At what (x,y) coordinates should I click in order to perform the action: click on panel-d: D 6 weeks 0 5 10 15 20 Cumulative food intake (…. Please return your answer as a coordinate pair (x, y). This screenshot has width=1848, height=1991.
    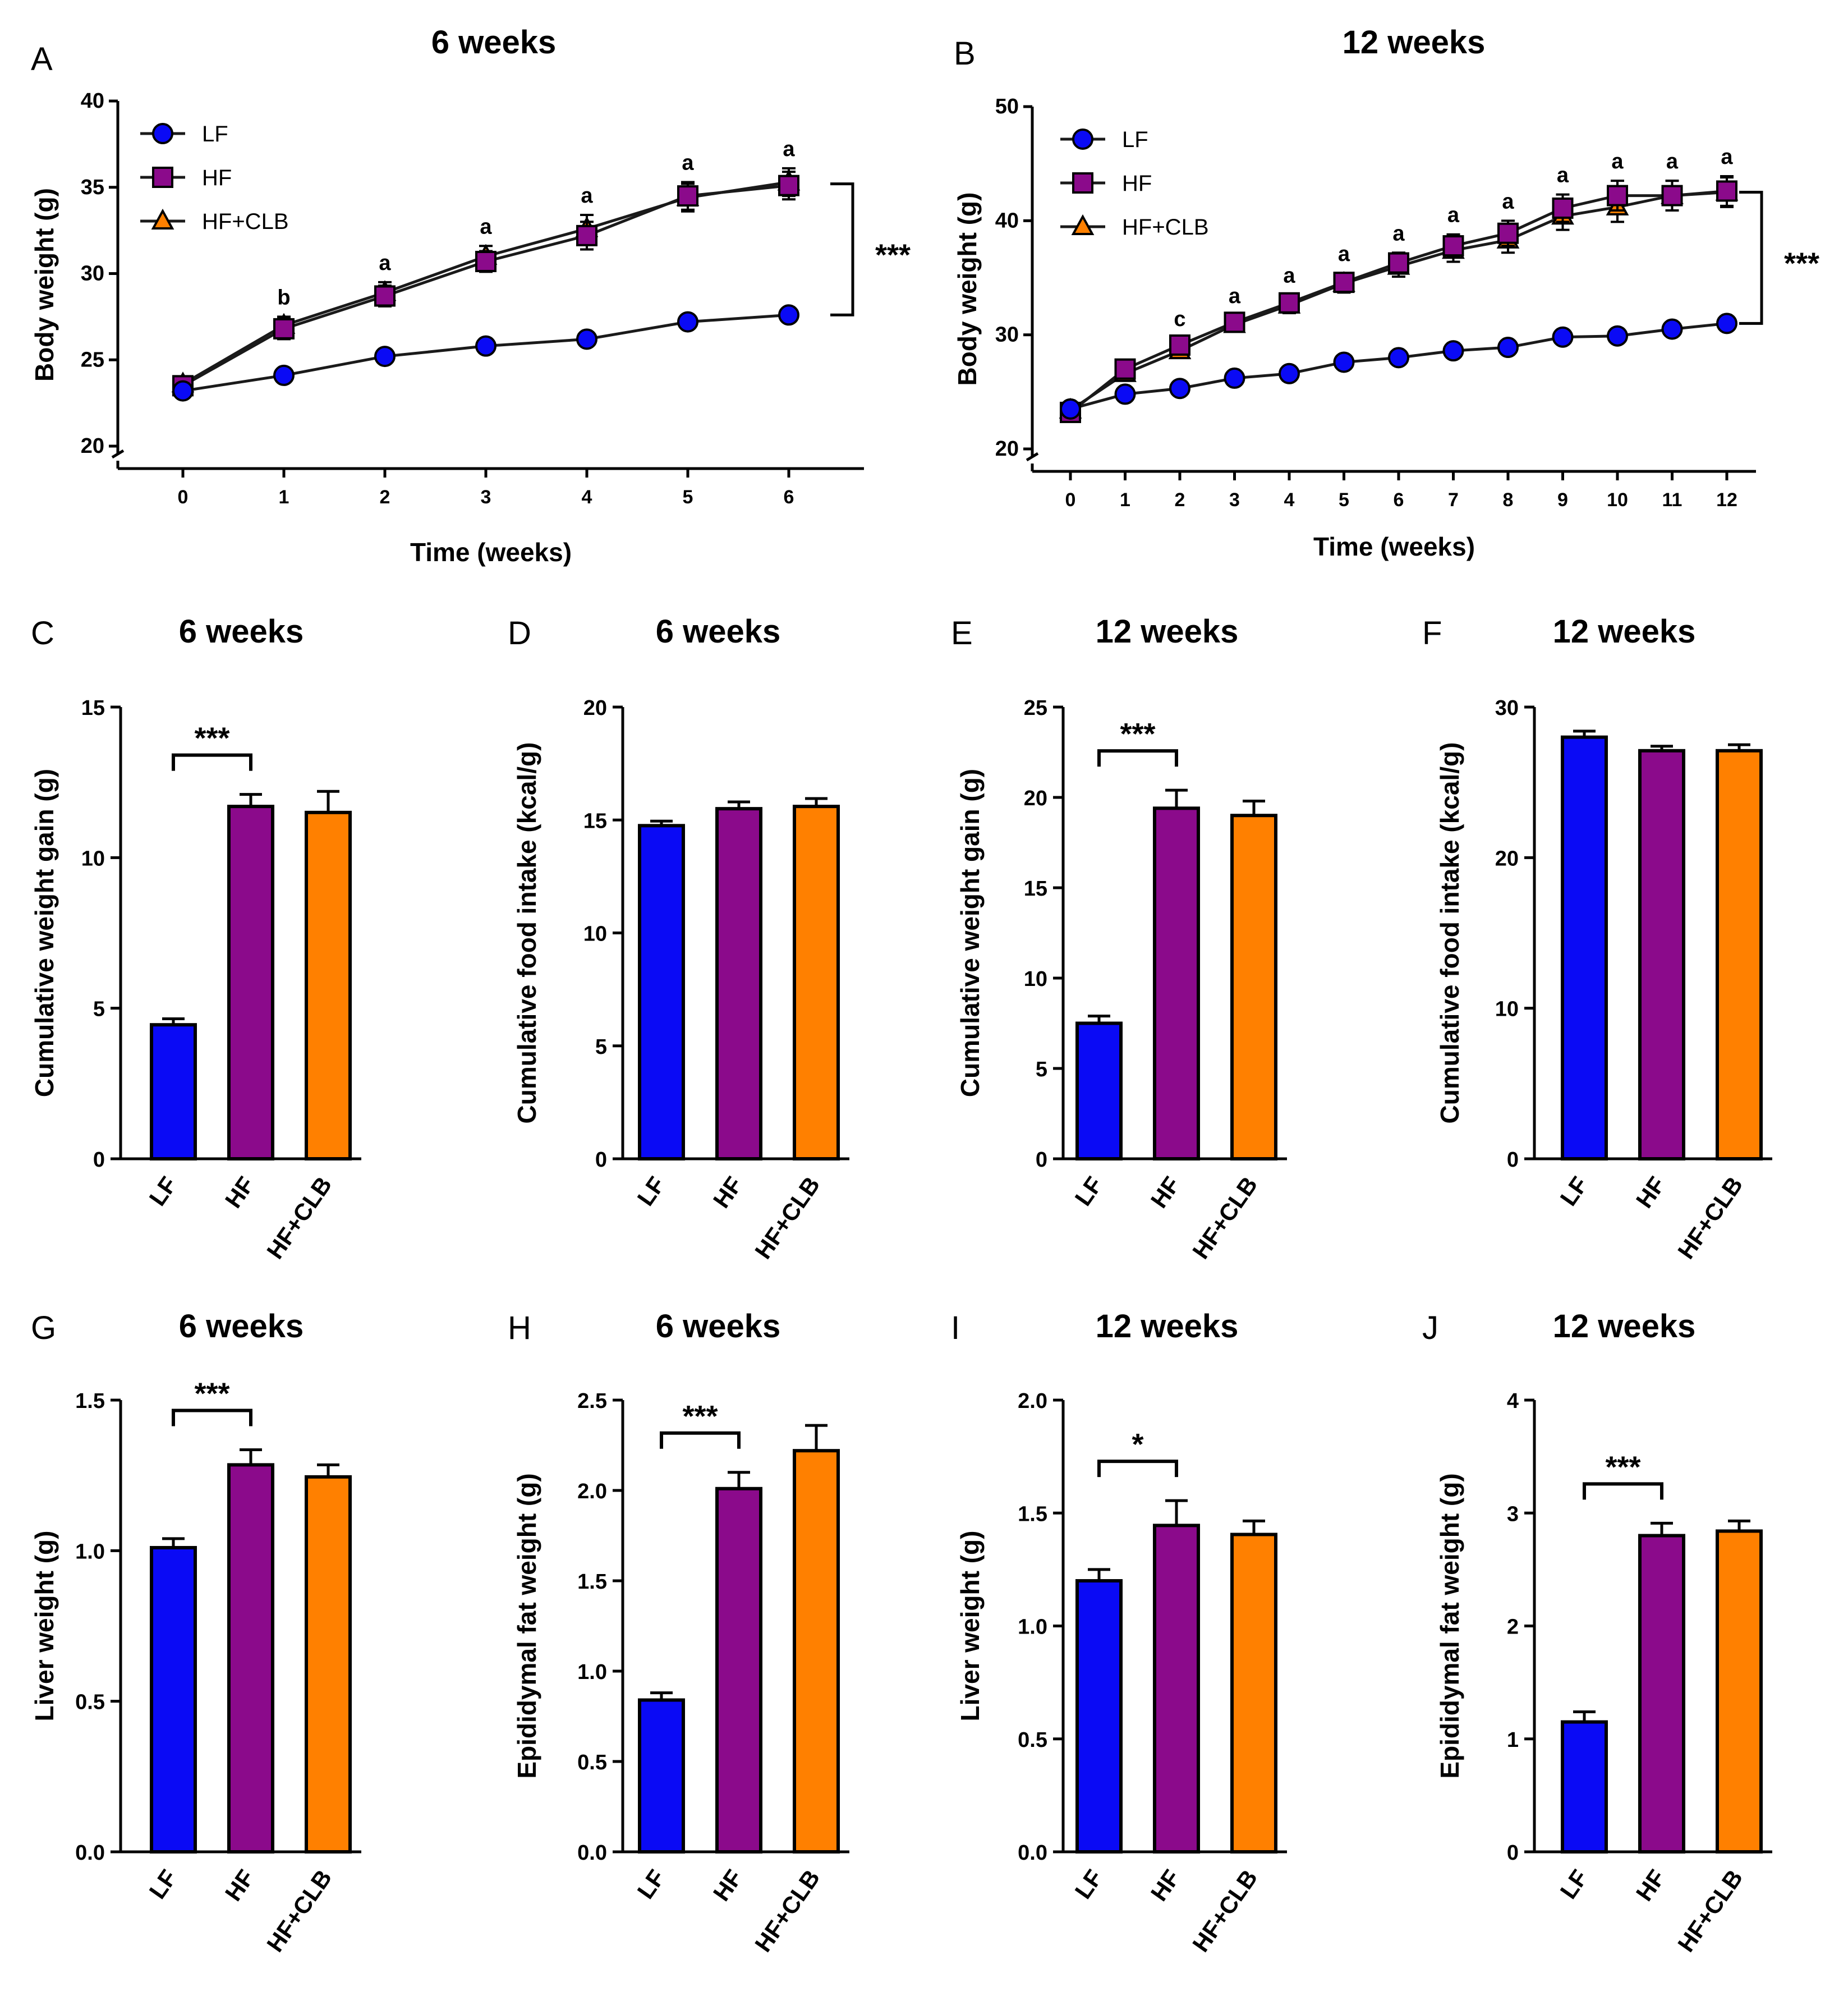
    Looking at the image, I should click on (679, 938).